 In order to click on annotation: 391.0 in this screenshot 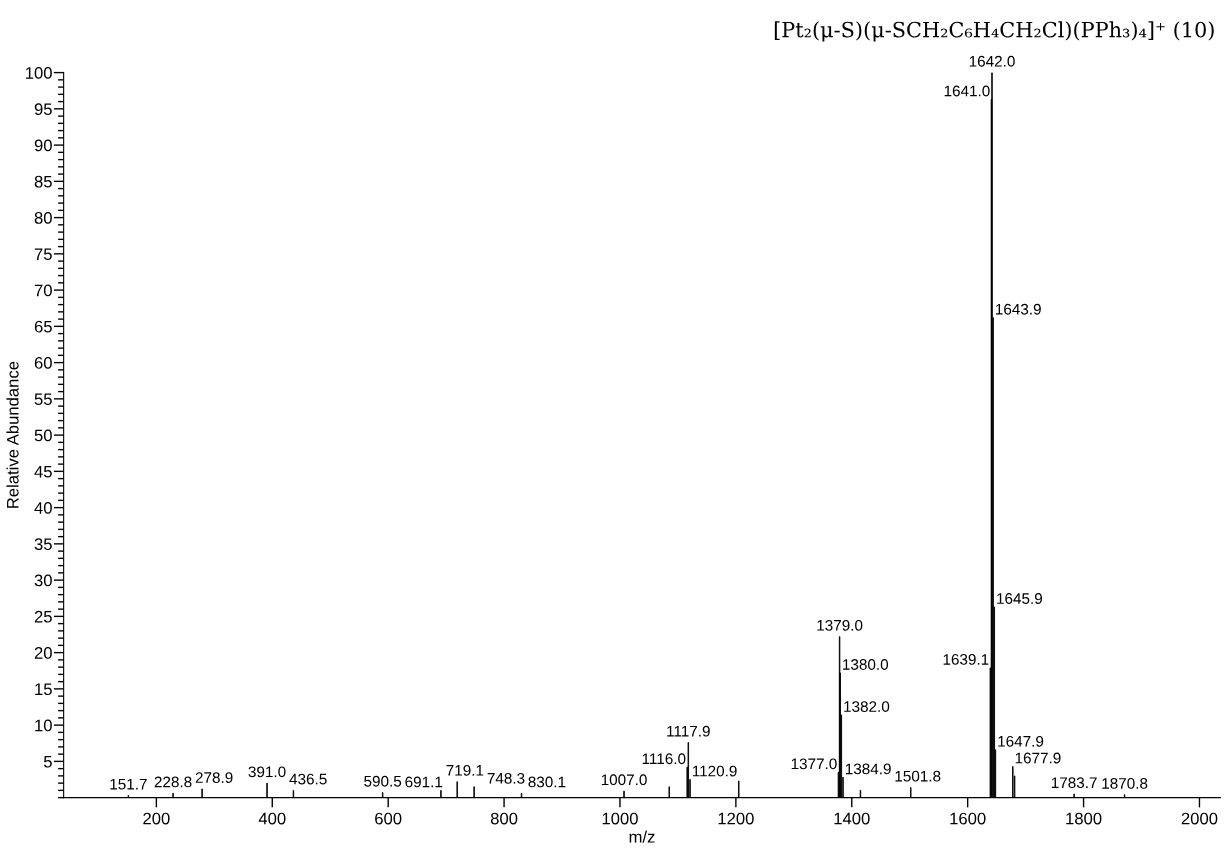, I will do `click(267, 772)`.